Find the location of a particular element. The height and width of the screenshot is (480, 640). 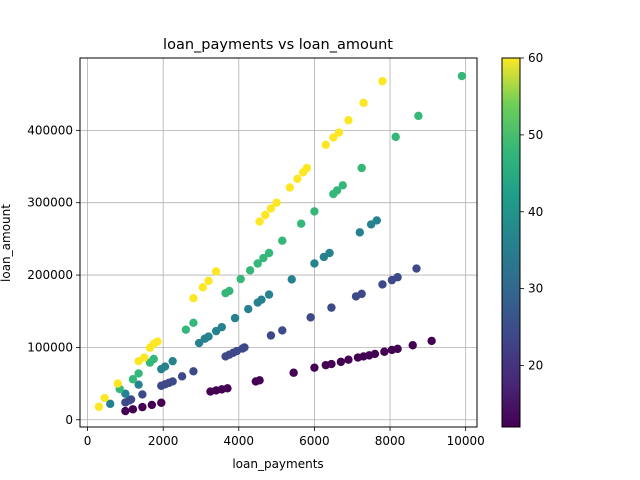

x-tick-label: 2000 is located at coordinates (163, 441).